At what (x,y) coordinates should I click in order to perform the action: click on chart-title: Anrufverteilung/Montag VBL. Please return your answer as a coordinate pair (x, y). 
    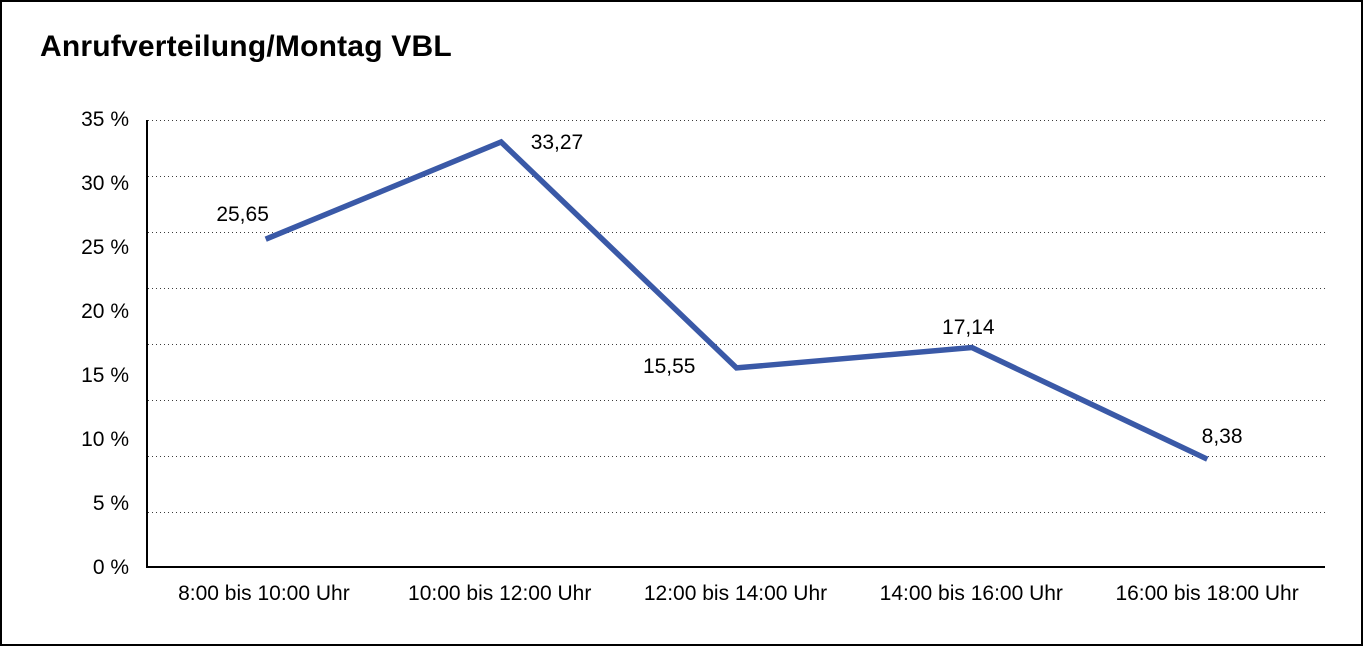
    Looking at the image, I should click on (246, 46).